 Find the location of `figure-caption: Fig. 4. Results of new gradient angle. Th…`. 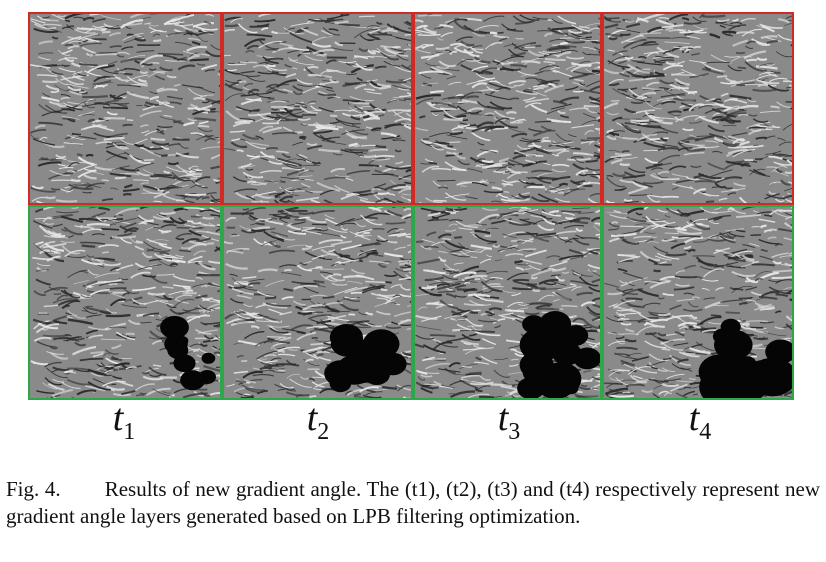

figure-caption: Fig. 4. Results of new gradient angle. Th… is located at coordinates (413, 503).